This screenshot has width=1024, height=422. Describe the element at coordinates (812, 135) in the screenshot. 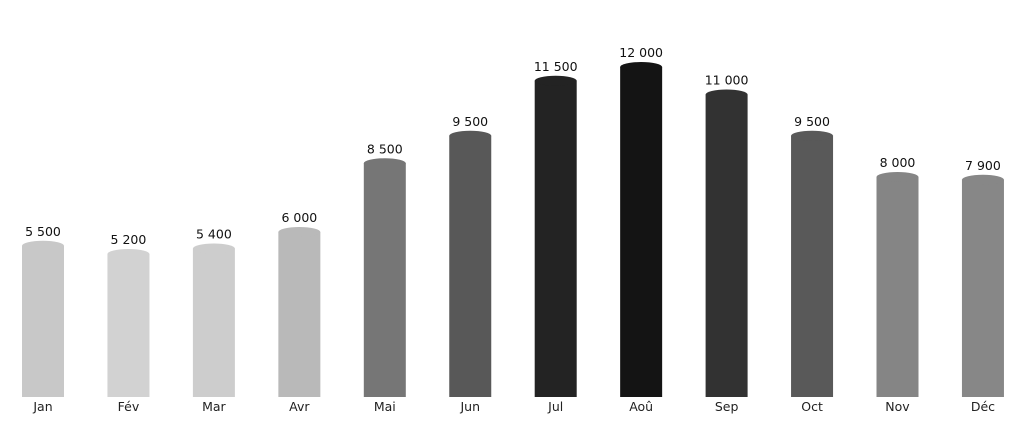

I see `bar-cap-Oct` at that location.